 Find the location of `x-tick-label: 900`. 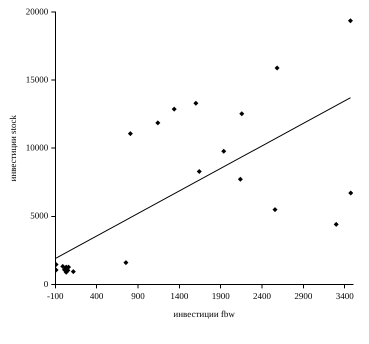

x-tick-label: 900 is located at coordinates (138, 296).